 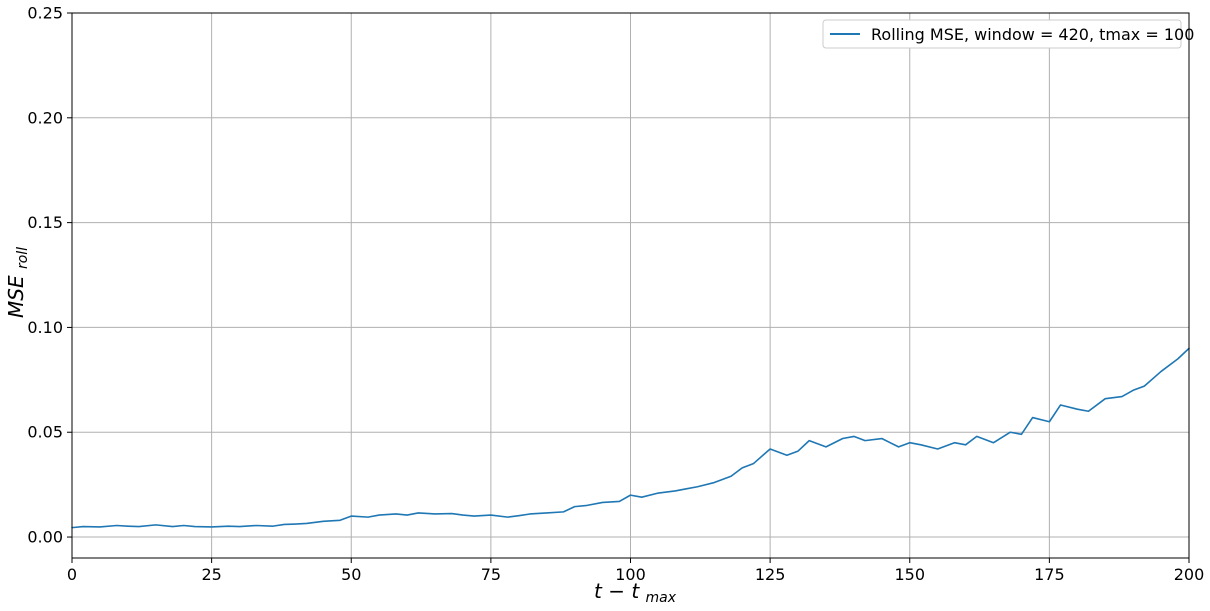 I want to click on x-axis-label: t − t max, so click(x=635, y=592).